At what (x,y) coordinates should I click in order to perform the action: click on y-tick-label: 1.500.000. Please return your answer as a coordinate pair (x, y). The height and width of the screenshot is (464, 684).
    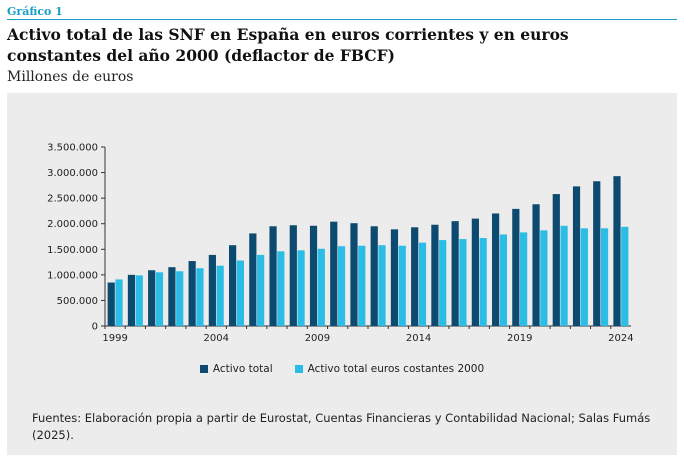
    Looking at the image, I should click on (72, 250).